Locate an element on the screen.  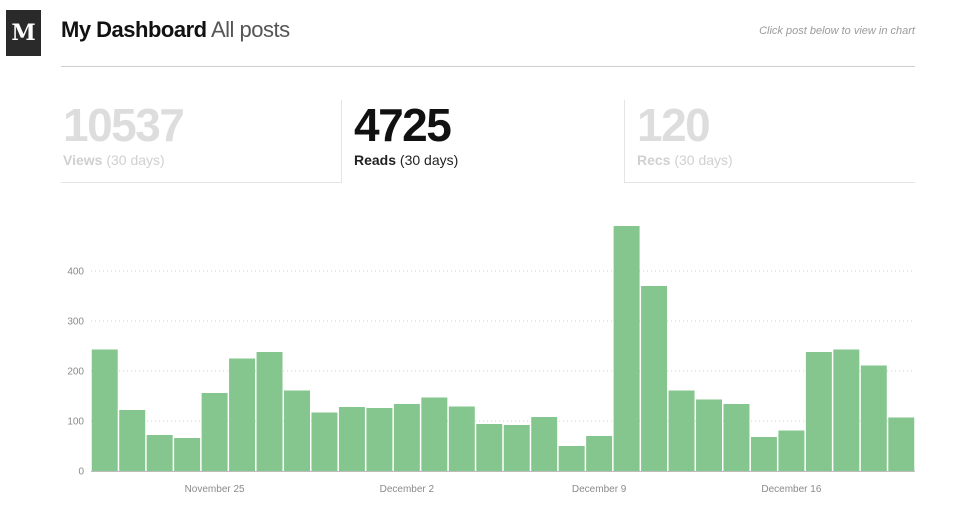
bar: Dec 20: 107 is located at coordinates (901, 444).